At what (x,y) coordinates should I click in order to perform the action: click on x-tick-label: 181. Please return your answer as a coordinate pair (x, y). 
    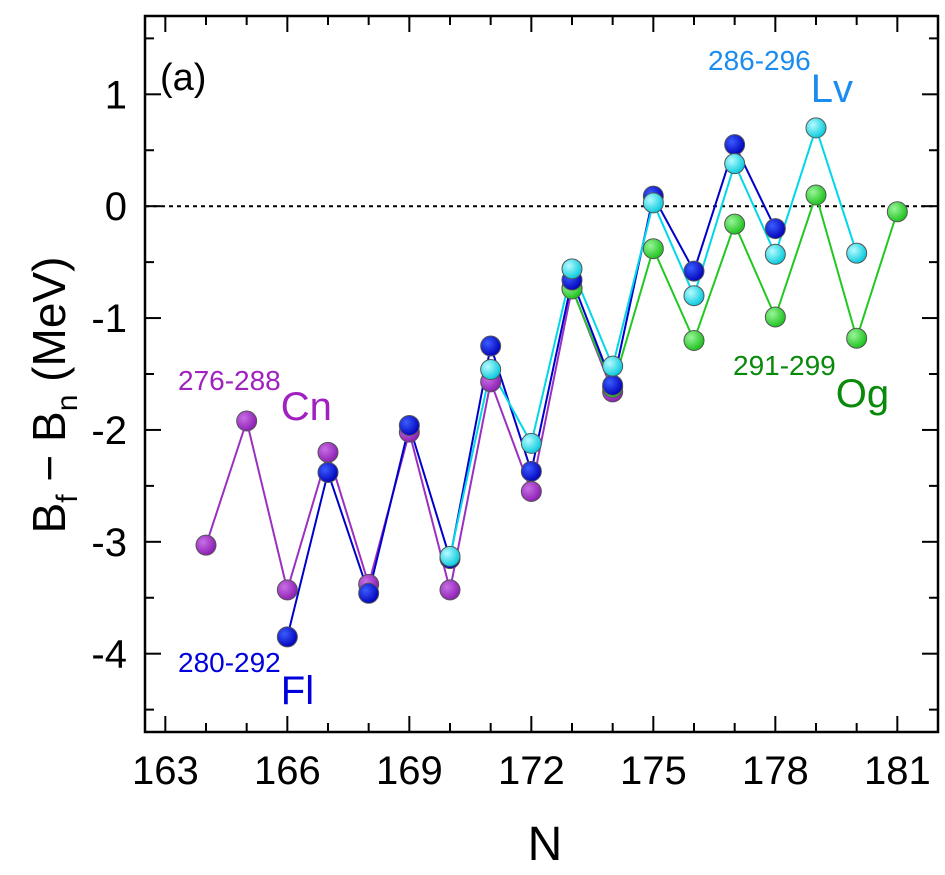
    Looking at the image, I should click on (897, 771).